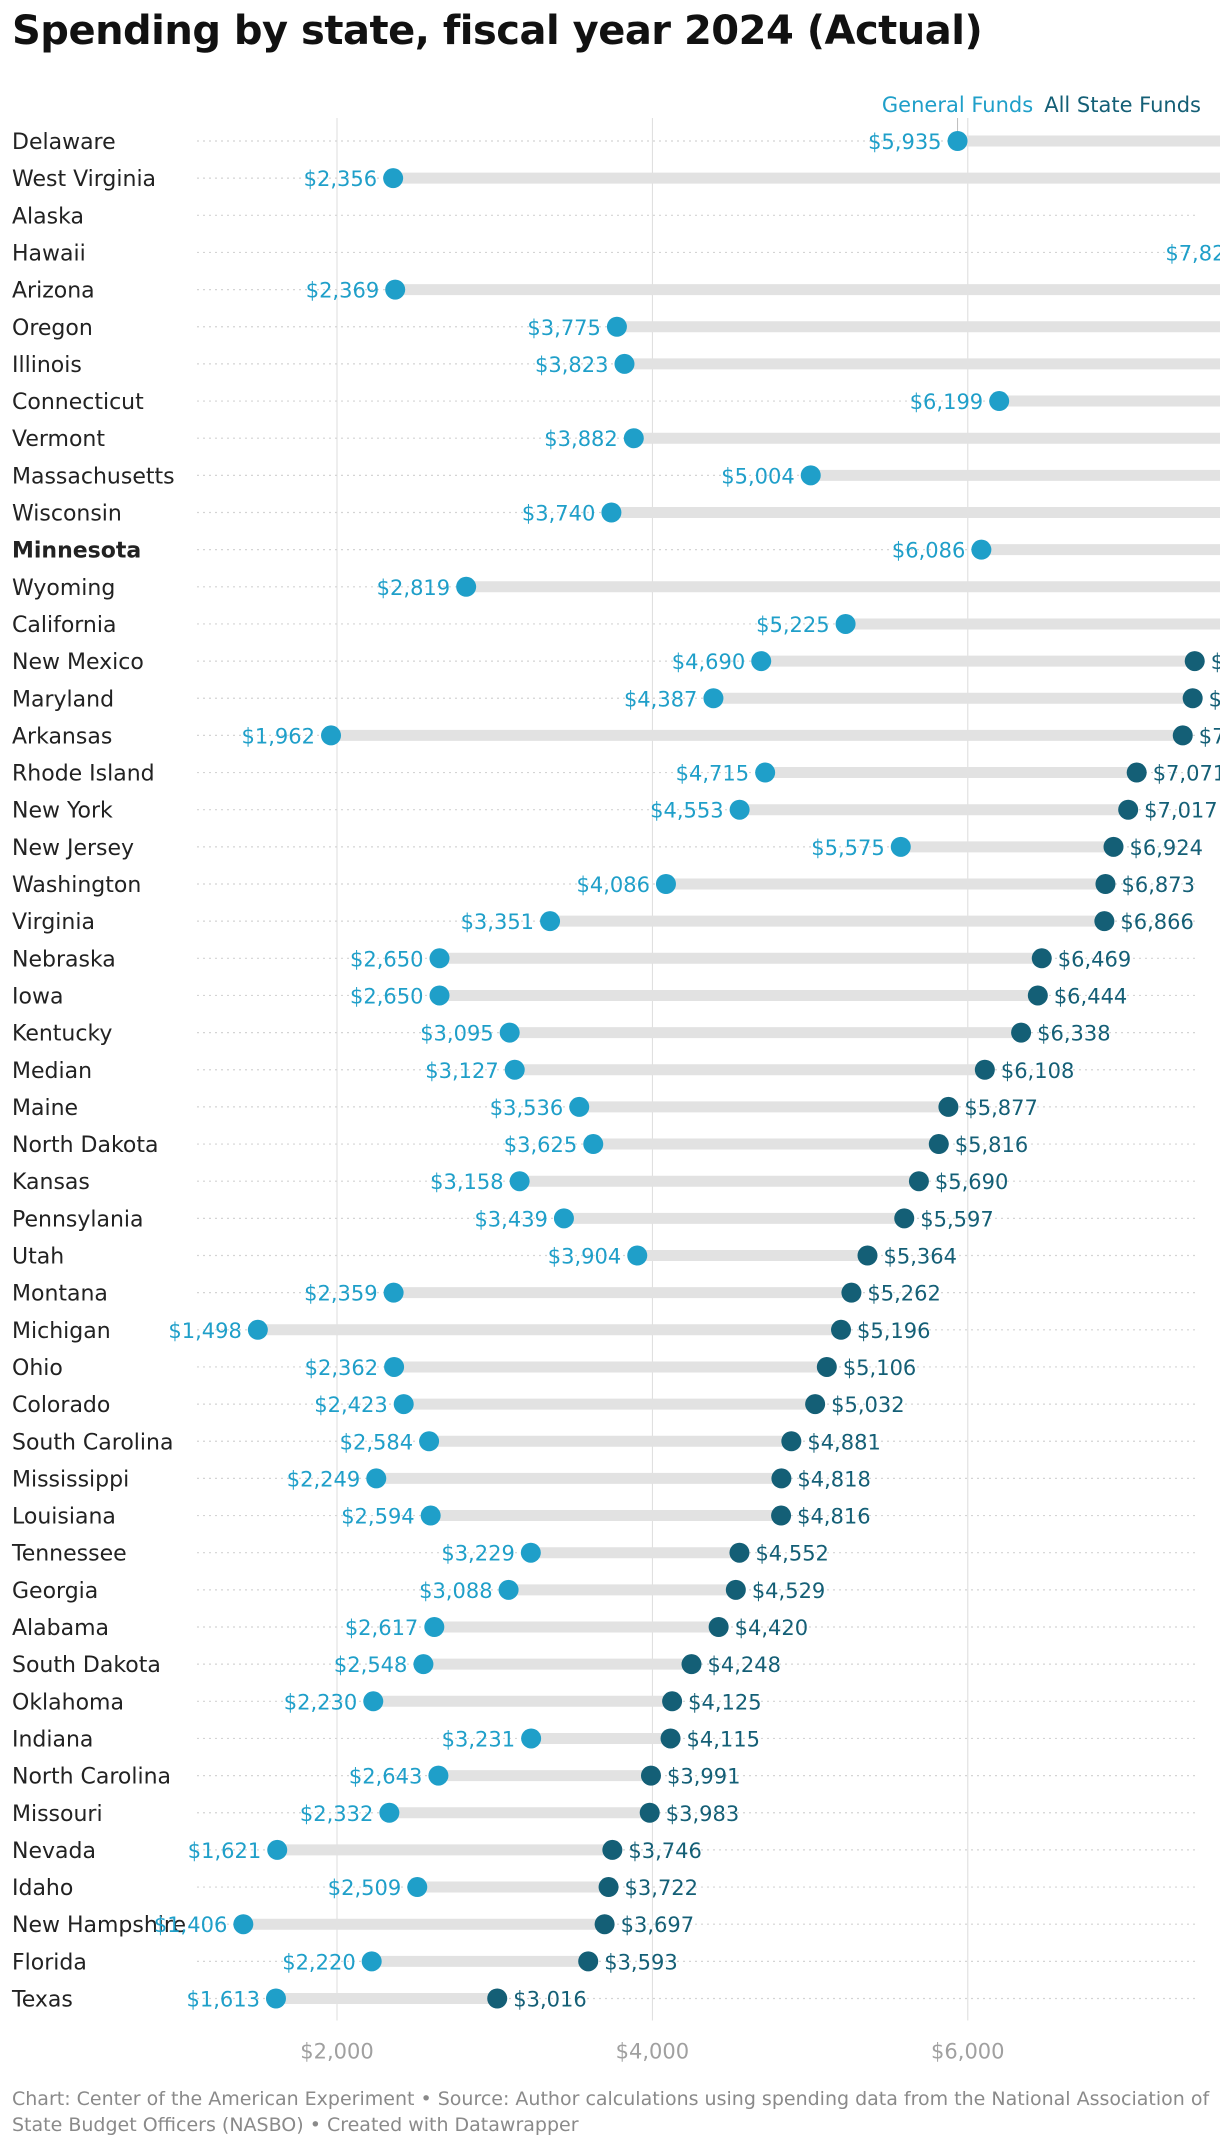  What do you see at coordinates (370, 1665) in the screenshot?
I see `general-funds-value-label: $2,548` at bounding box center [370, 1665].